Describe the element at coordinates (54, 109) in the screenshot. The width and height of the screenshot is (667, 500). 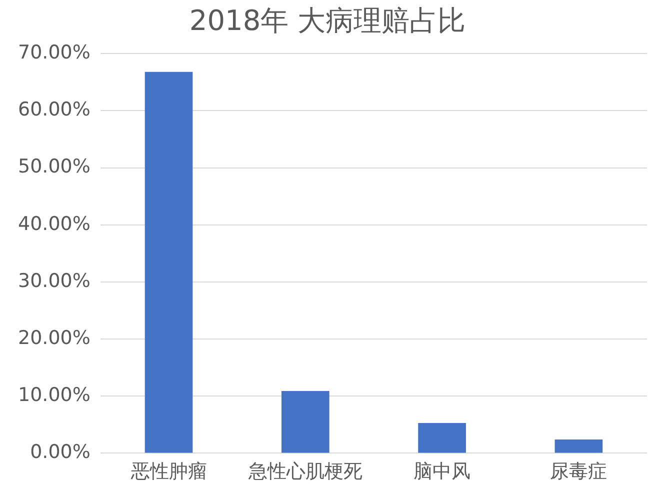
I see `y-tick-label: 60.00%` at that location.